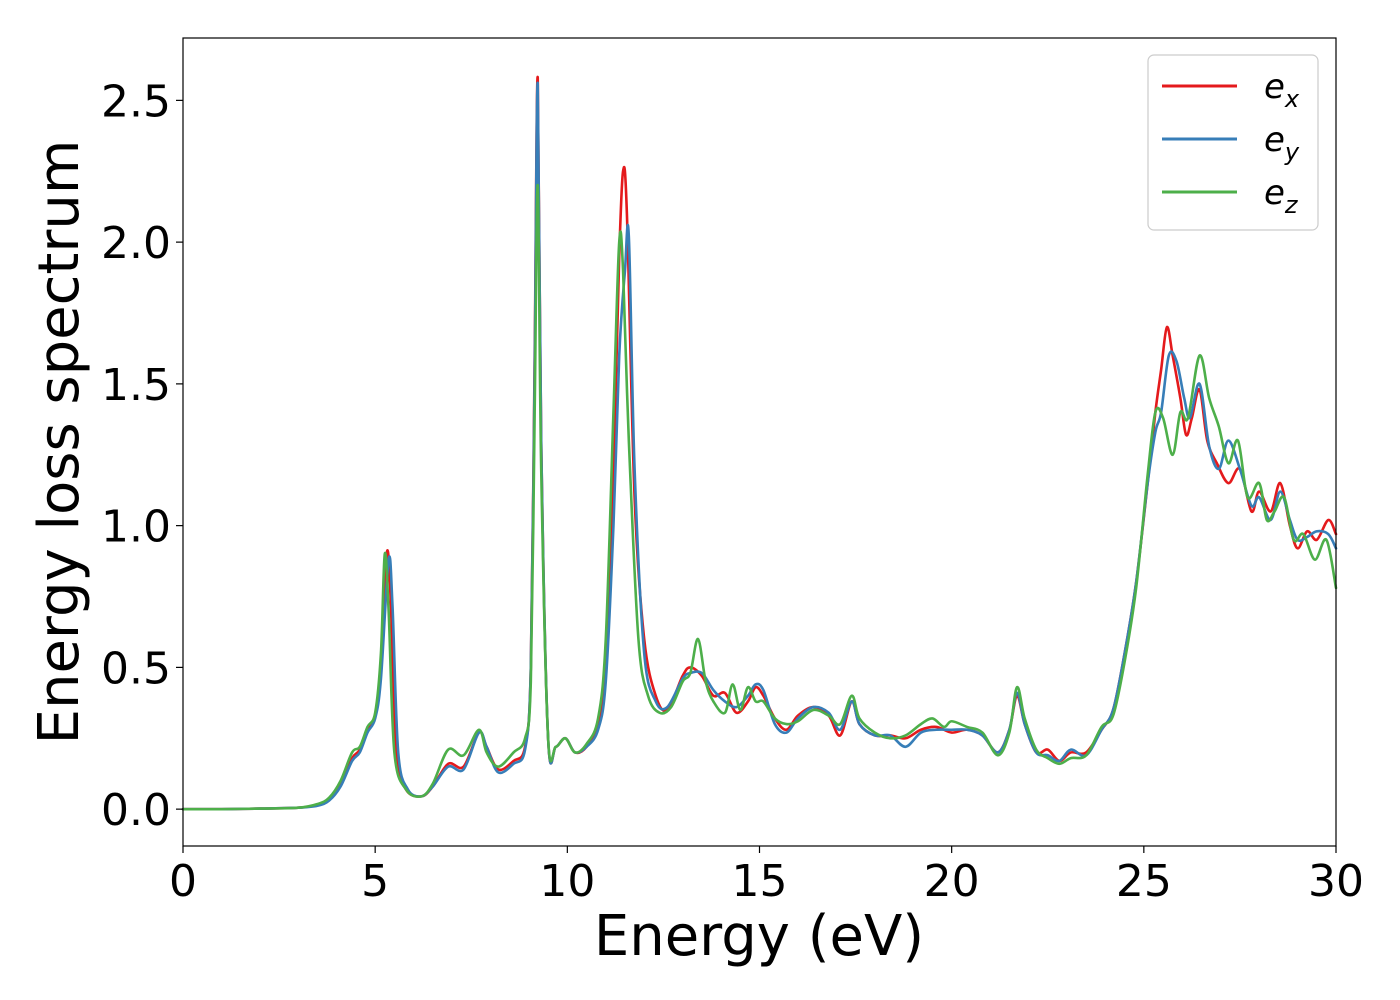 Image resolution: width=1400 pixels, height=1000 pixels. I want to click on y-tick-label: 2.0, so click(136, 243).